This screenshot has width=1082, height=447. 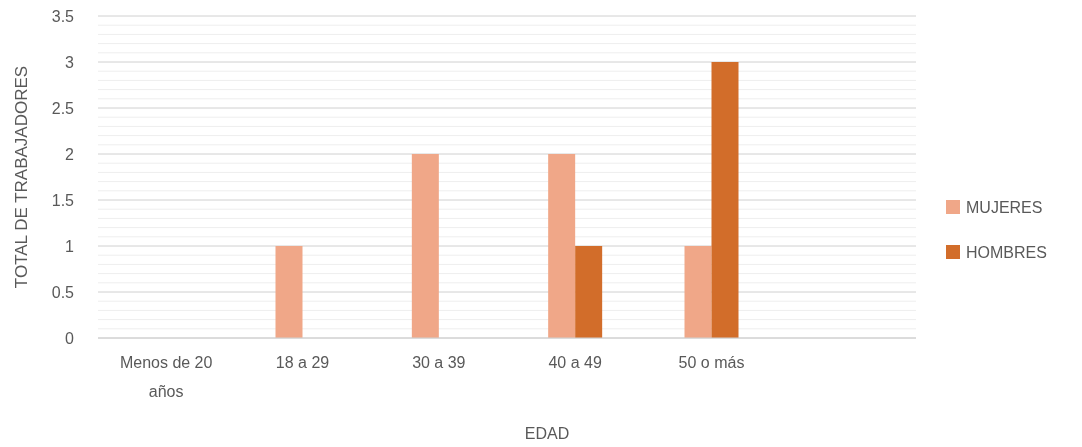 What do you see at coordinates (70, 154) in the screenshot?
I see `y-tick-label: 2` at bounding box center [70, 154].